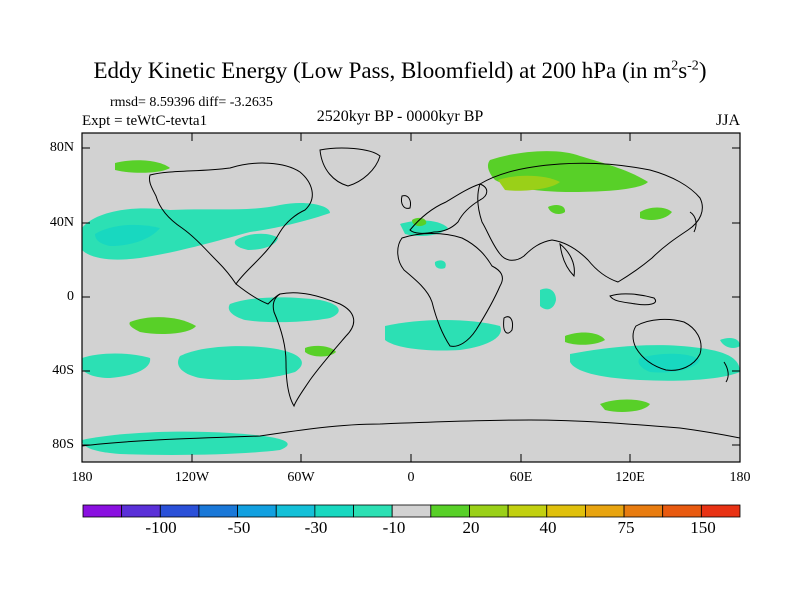 Image resolution: width=800 pixels, height=600 pixels. What do you see at coordinates (548, 299) in the screenshot?
I see `field-equatorial-africa` at bounding box center [548, 299].